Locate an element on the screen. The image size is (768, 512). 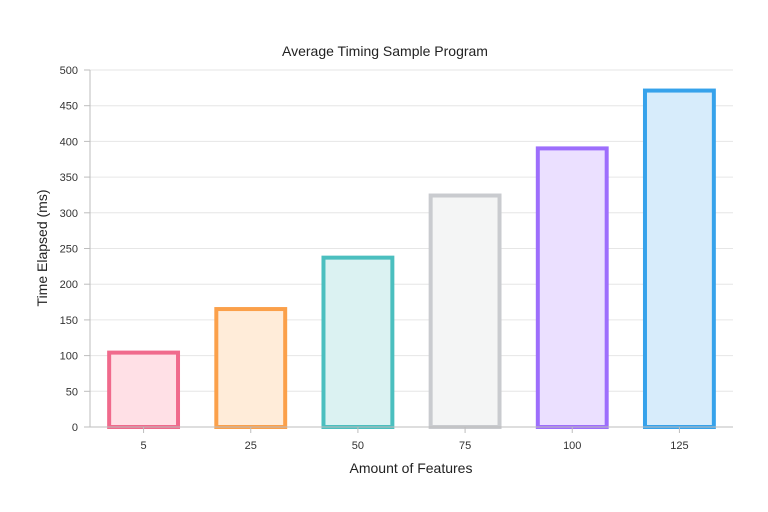
x-tick-label: 5 is located at coordinates (144, 446).